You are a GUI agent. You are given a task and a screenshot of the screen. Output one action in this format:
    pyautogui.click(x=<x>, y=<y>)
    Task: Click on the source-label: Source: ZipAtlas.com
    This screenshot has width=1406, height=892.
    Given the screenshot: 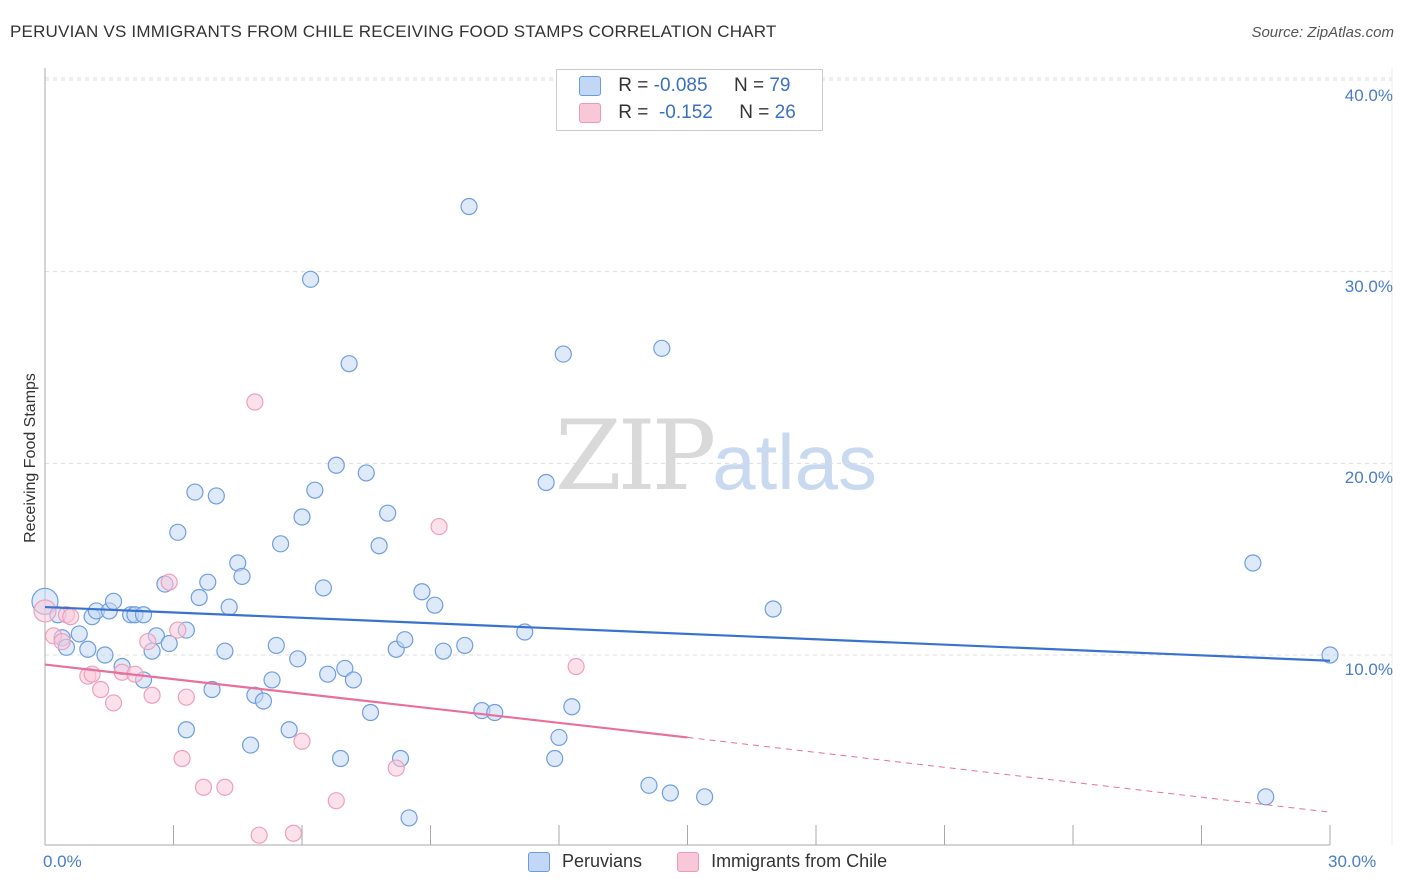 What is the action you would take?
    pyautogui.click(x=1322, y=32)
    